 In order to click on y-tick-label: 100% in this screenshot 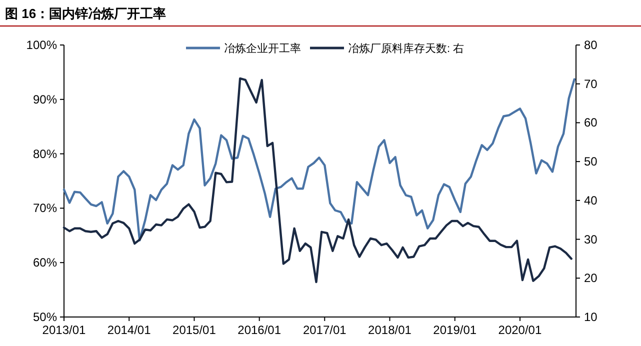, I will do `click(42, 45)`.